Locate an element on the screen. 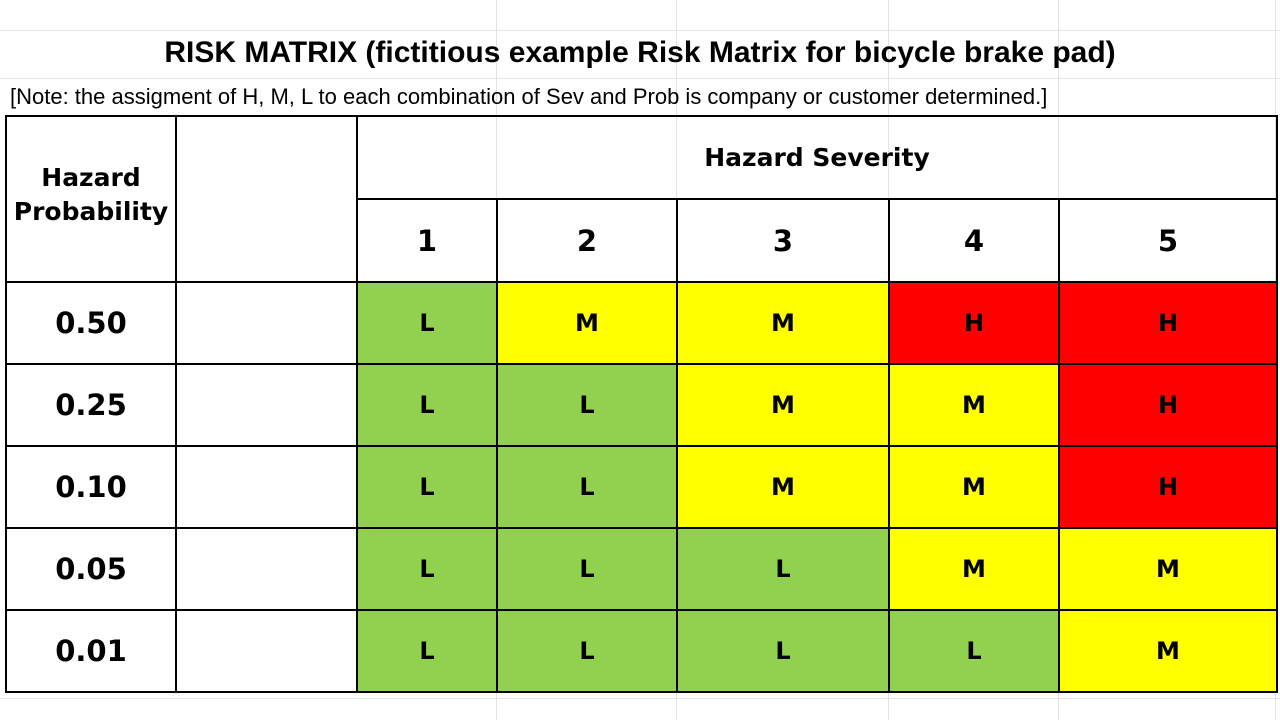 This screenshot has height=720, width=1280. probability-value: 0.05 is located at coordinates (91, 569).